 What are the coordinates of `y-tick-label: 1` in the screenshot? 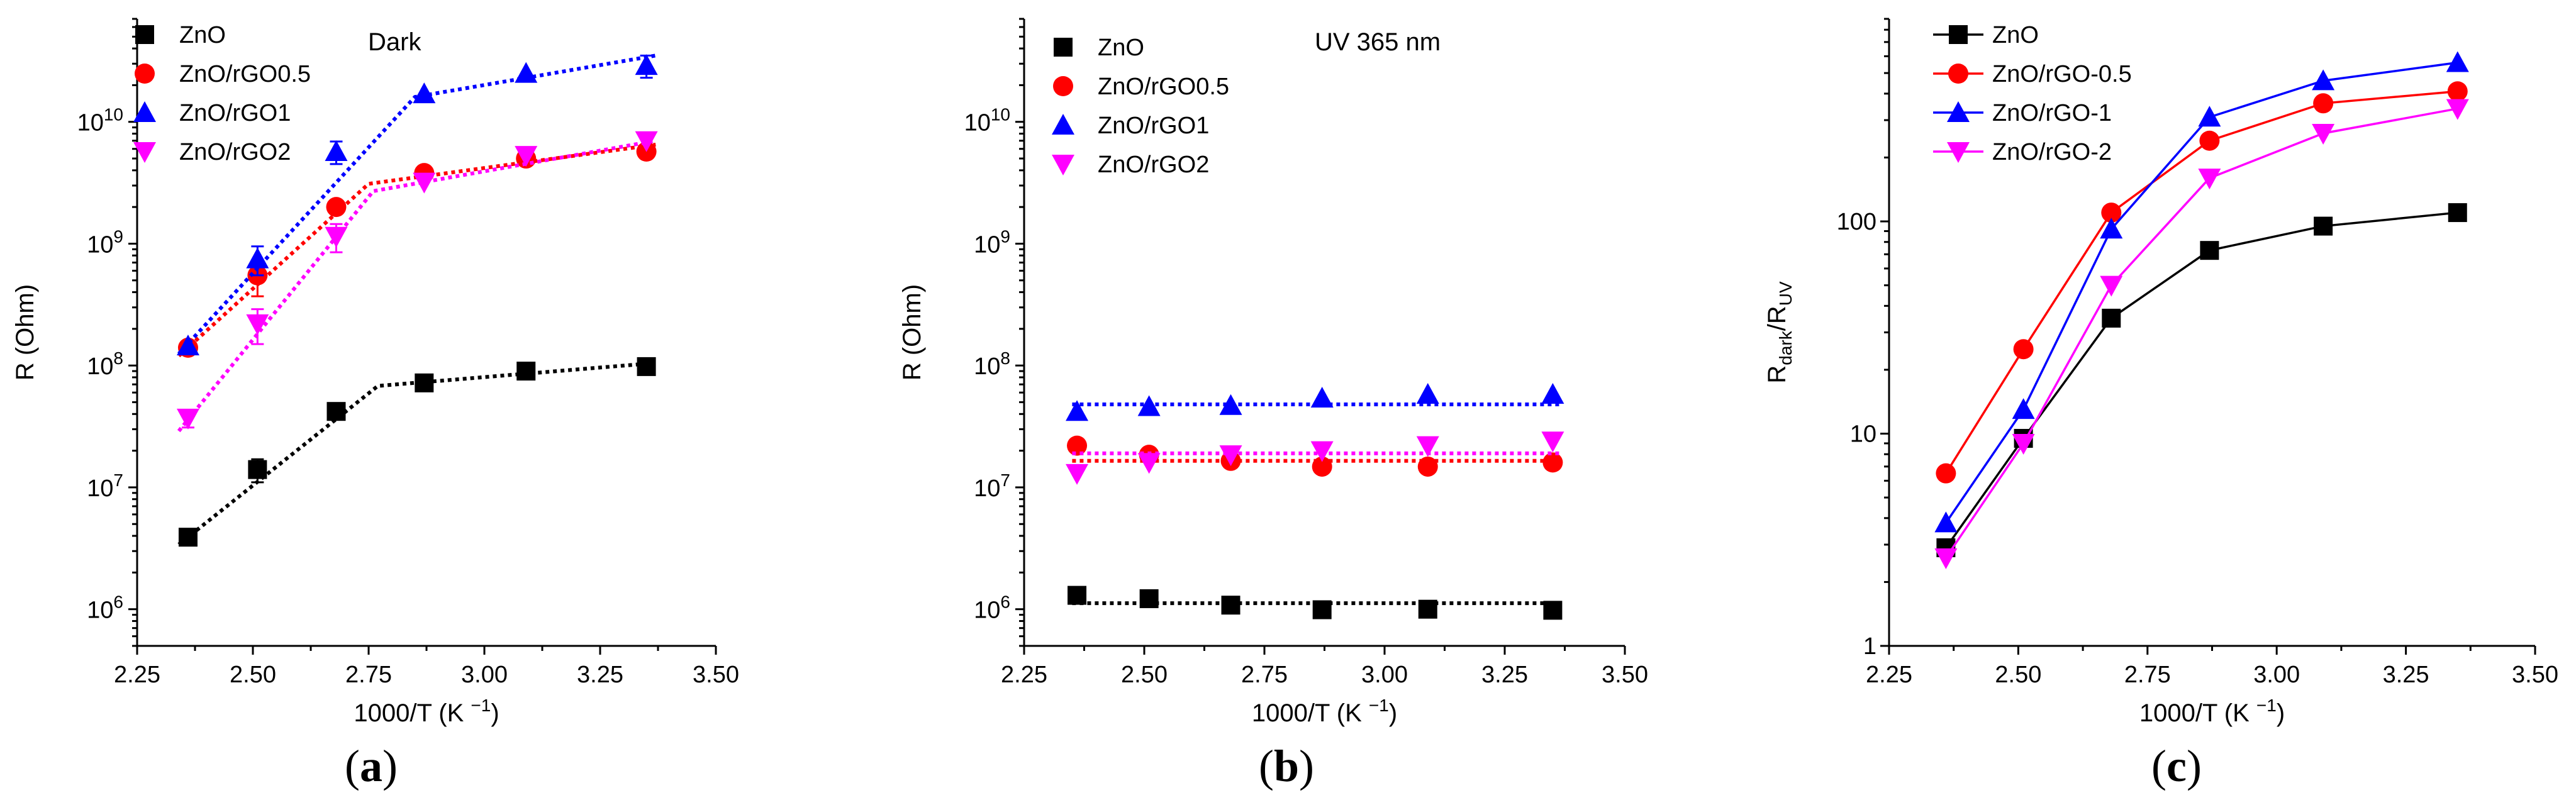 It's located at (1869, 646).